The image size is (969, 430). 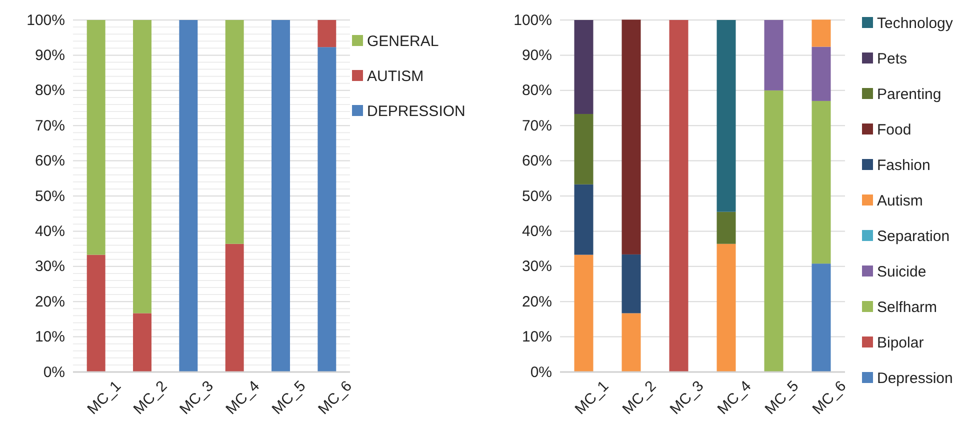 What do you see at coordinates (915, 378) in the screenshot?
I see `legend-label: Depression` at bounding box center [915, 378].